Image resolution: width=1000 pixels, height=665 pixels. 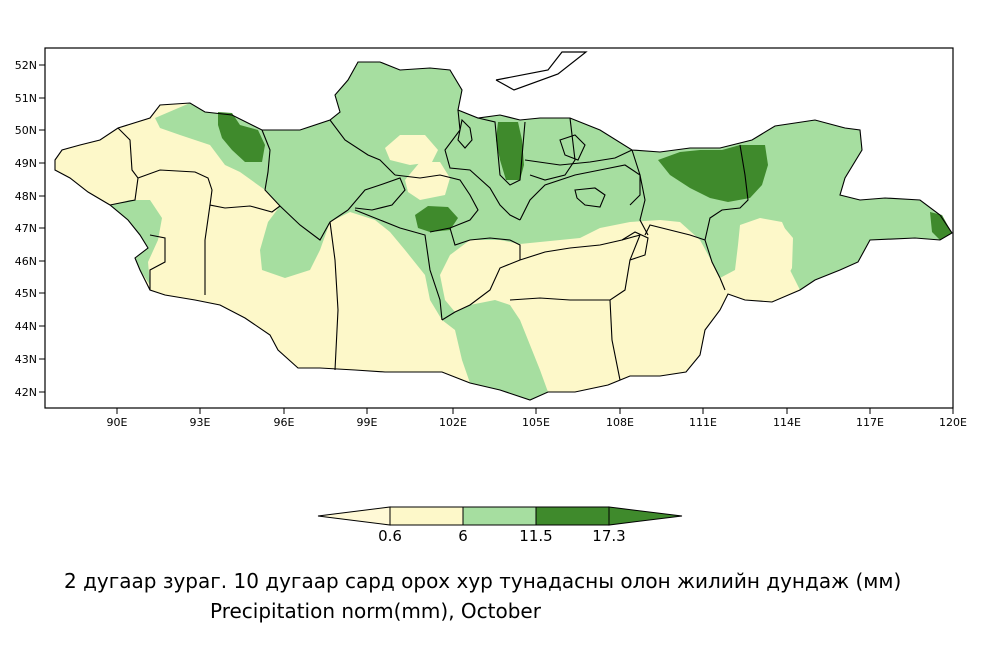 I want to click on lat-tick-44: 44N, so click(x=30, y=326).